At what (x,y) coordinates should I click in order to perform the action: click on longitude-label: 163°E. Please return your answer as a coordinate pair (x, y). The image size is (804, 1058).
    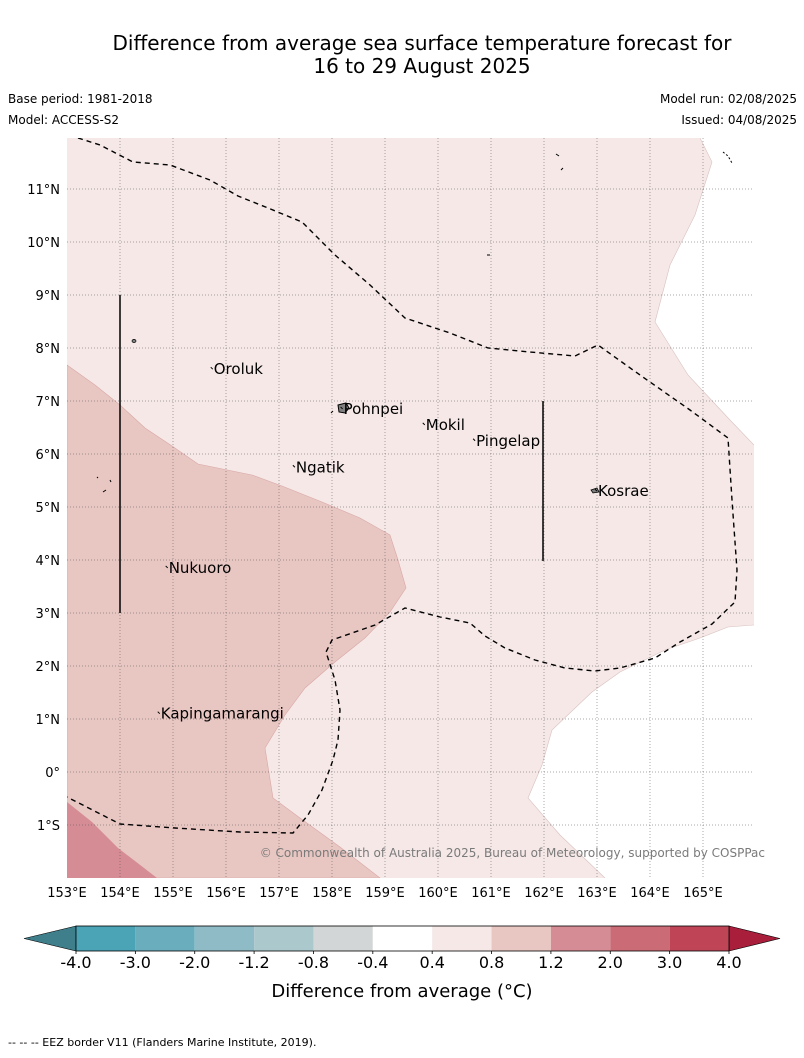
    Looking at the image, I should click on (597, 893).